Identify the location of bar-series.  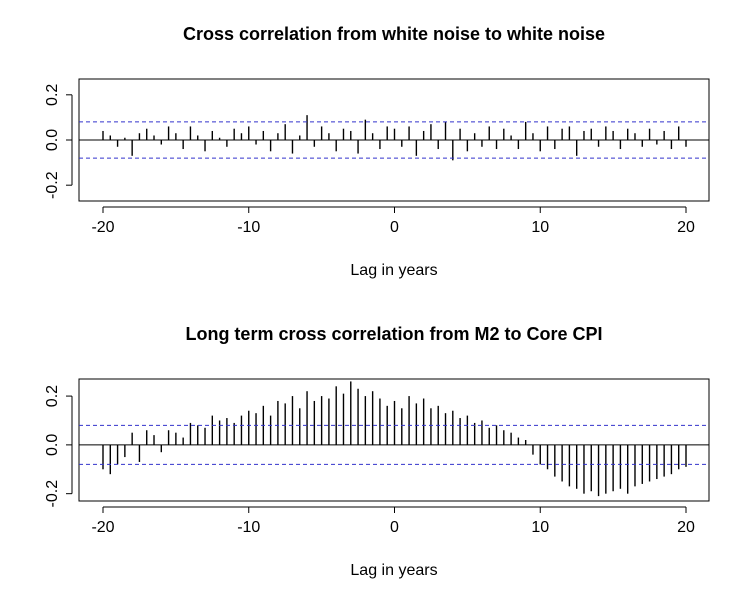
(394, 138).